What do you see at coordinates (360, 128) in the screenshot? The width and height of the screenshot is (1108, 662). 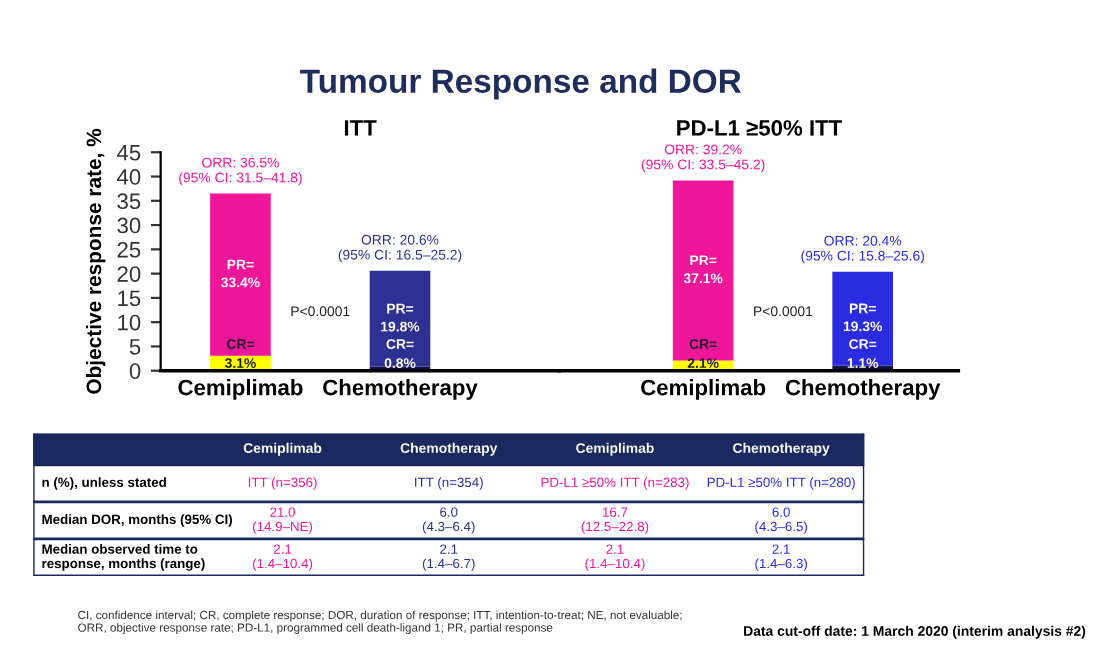 I see `chart-title: ITT` at bounding box center [360, 128].